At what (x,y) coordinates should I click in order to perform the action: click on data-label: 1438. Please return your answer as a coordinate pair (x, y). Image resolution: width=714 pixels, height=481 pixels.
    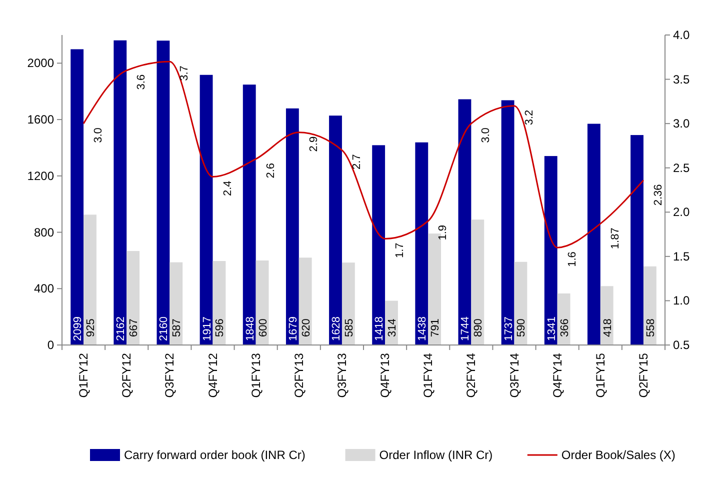
    Looking at the image, I should click on (422, 328).